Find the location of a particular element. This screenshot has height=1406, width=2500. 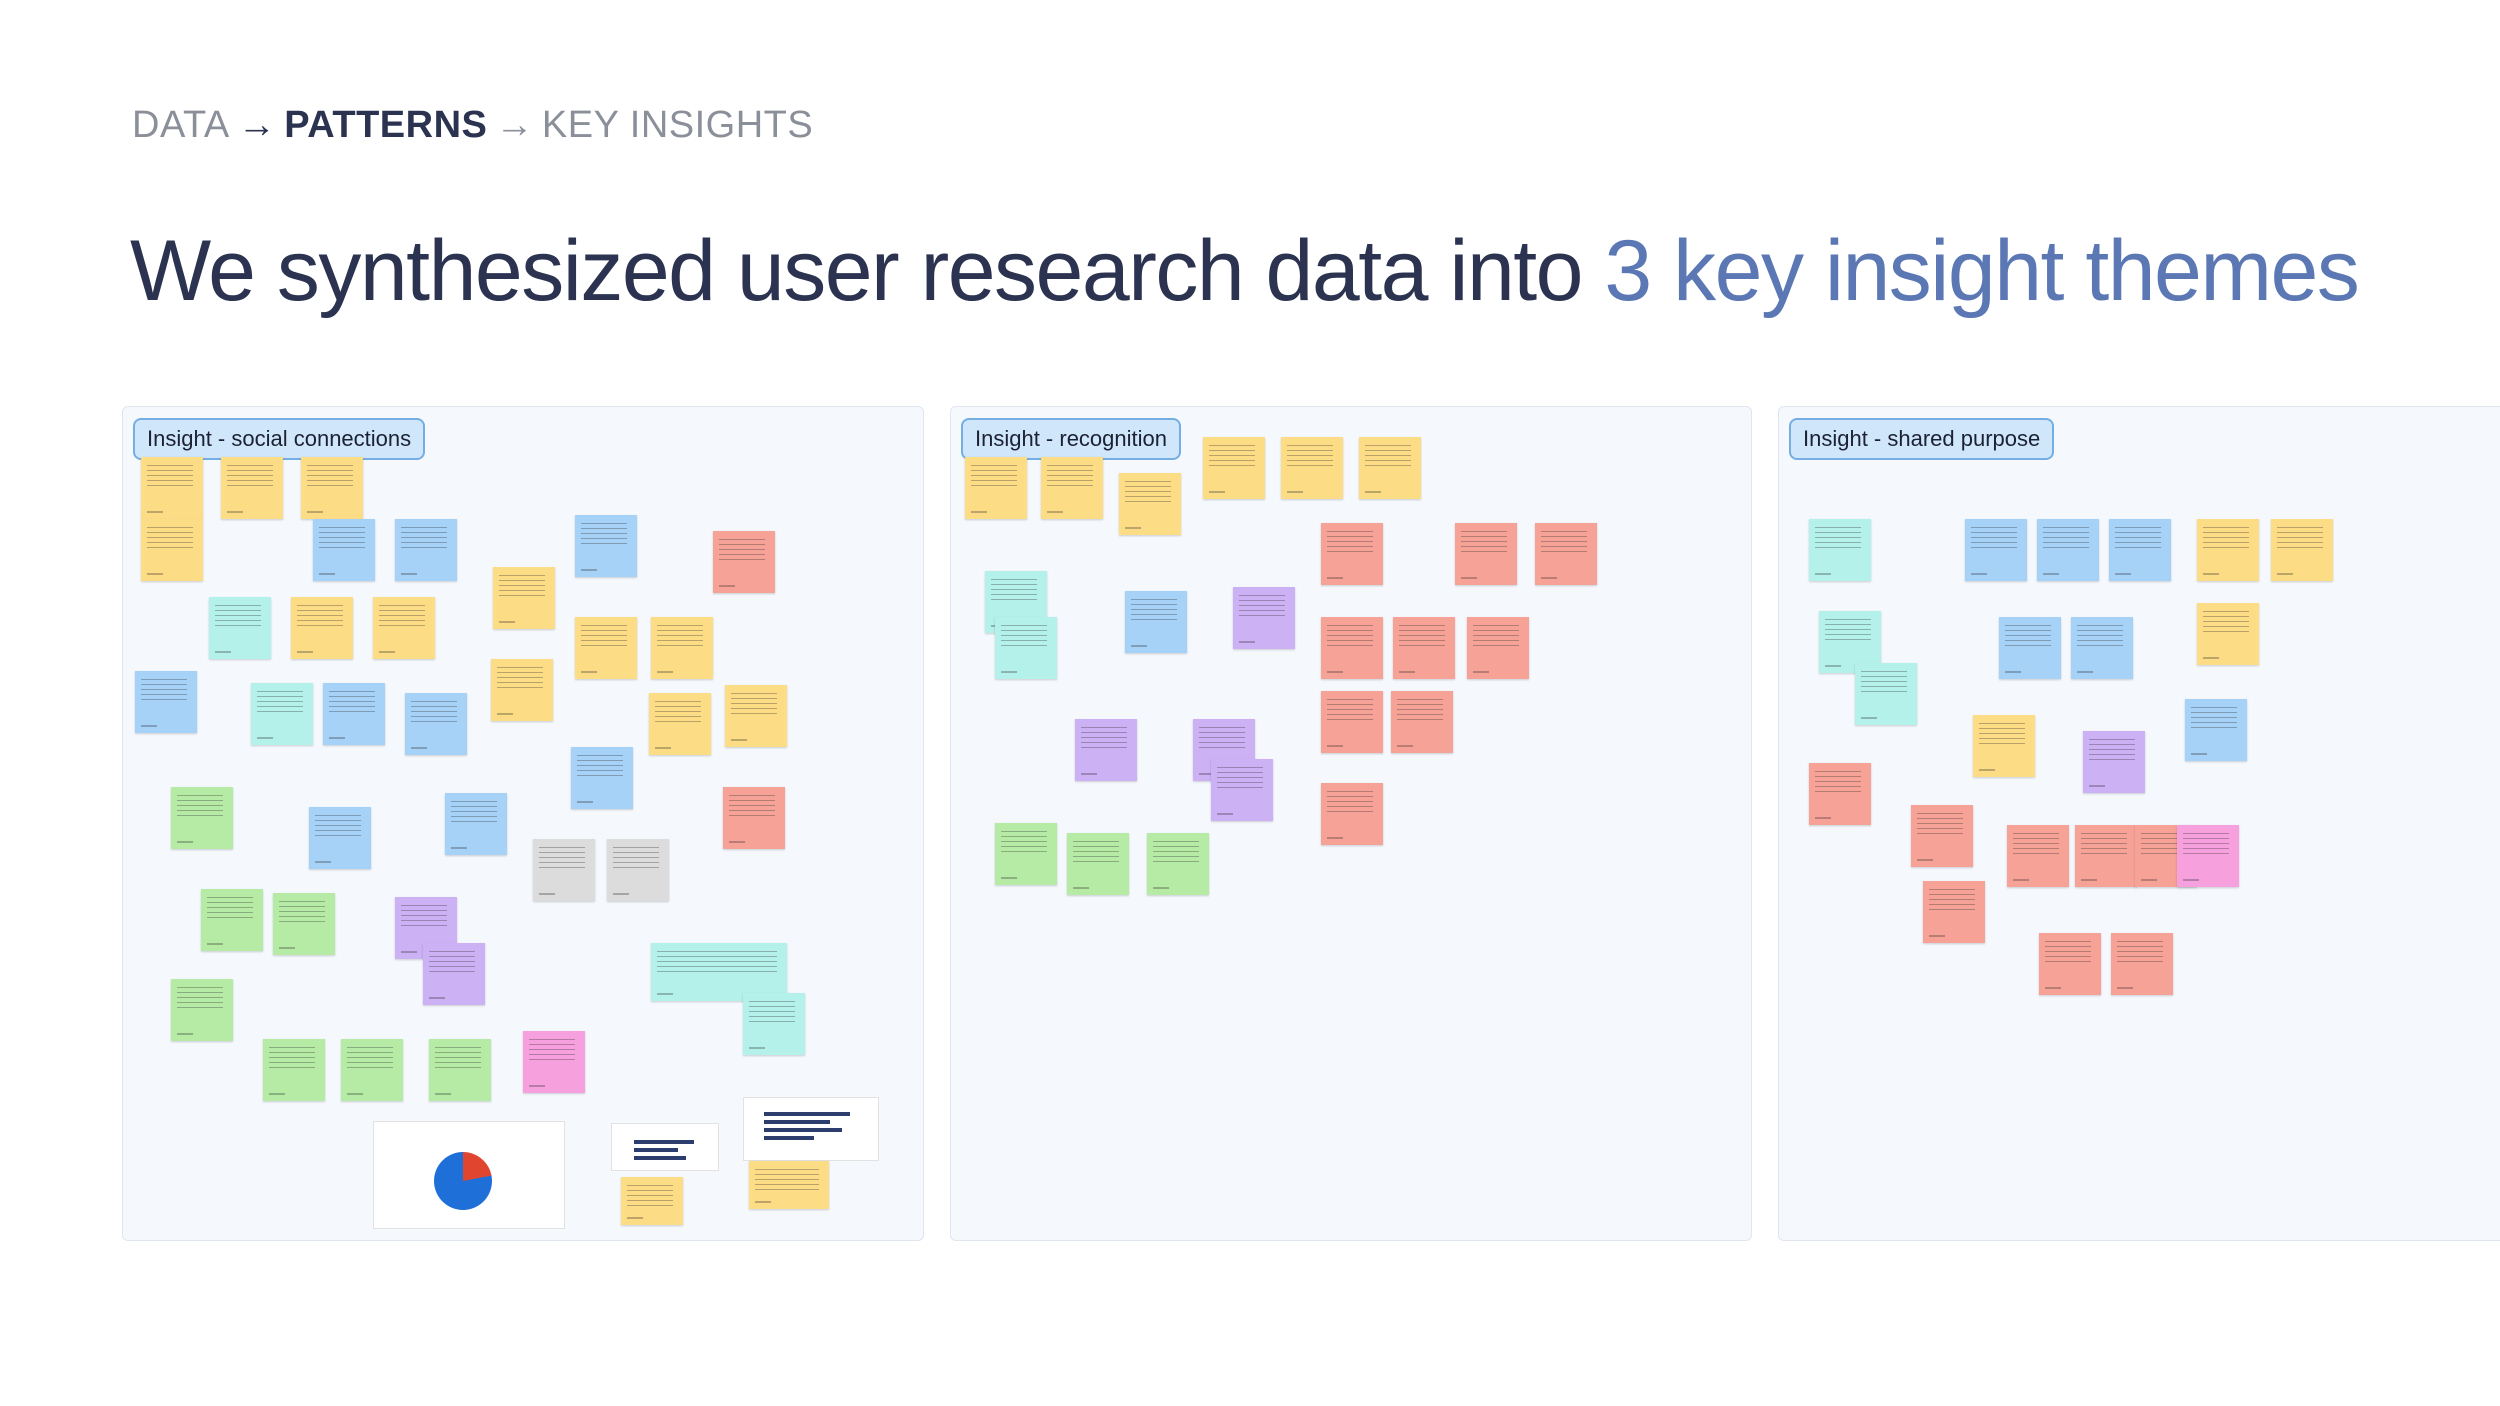

breadcrumb: DATA → PATTERNS → KEY INSIGHTS is located at coordinates (472, 125).